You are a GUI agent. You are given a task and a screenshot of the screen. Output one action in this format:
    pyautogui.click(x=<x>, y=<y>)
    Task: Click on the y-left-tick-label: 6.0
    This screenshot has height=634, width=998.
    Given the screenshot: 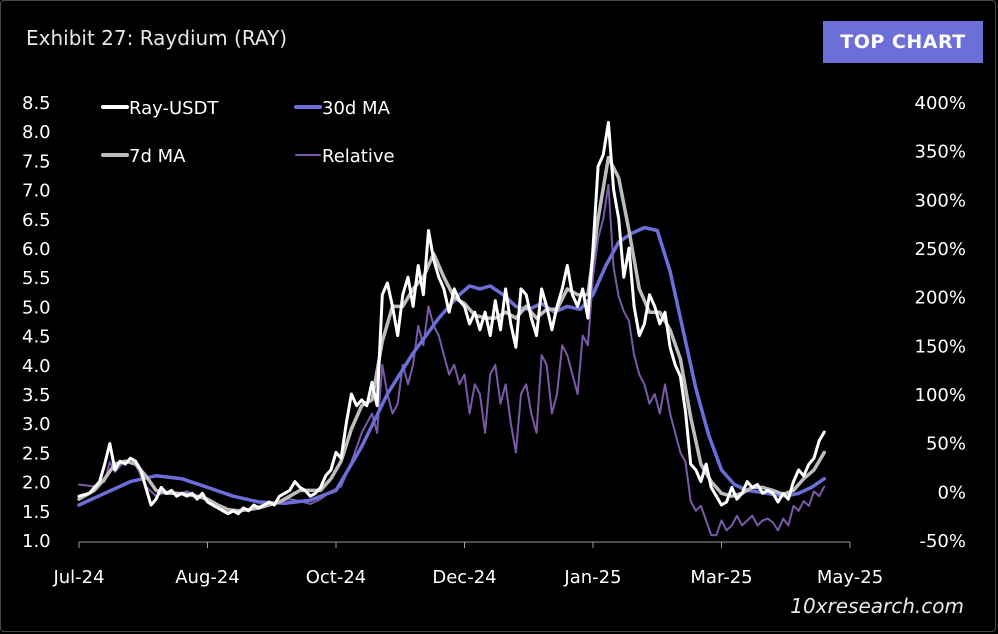 What is the action you would take?
    pyautogui.click(x=36, y=249)
    